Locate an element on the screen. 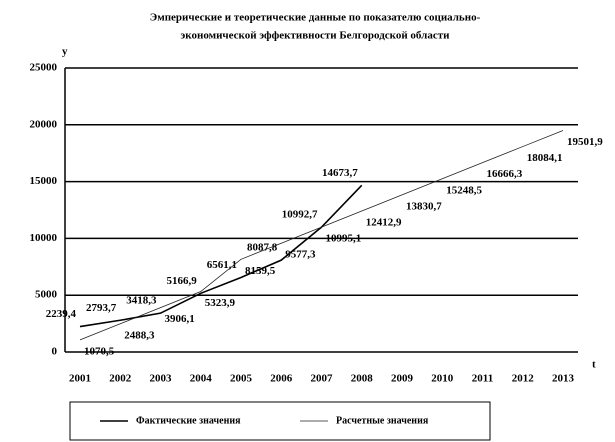 This screenshot has height=442, width=615. data-label: 1070,5 is located at coordinates (99, 351).